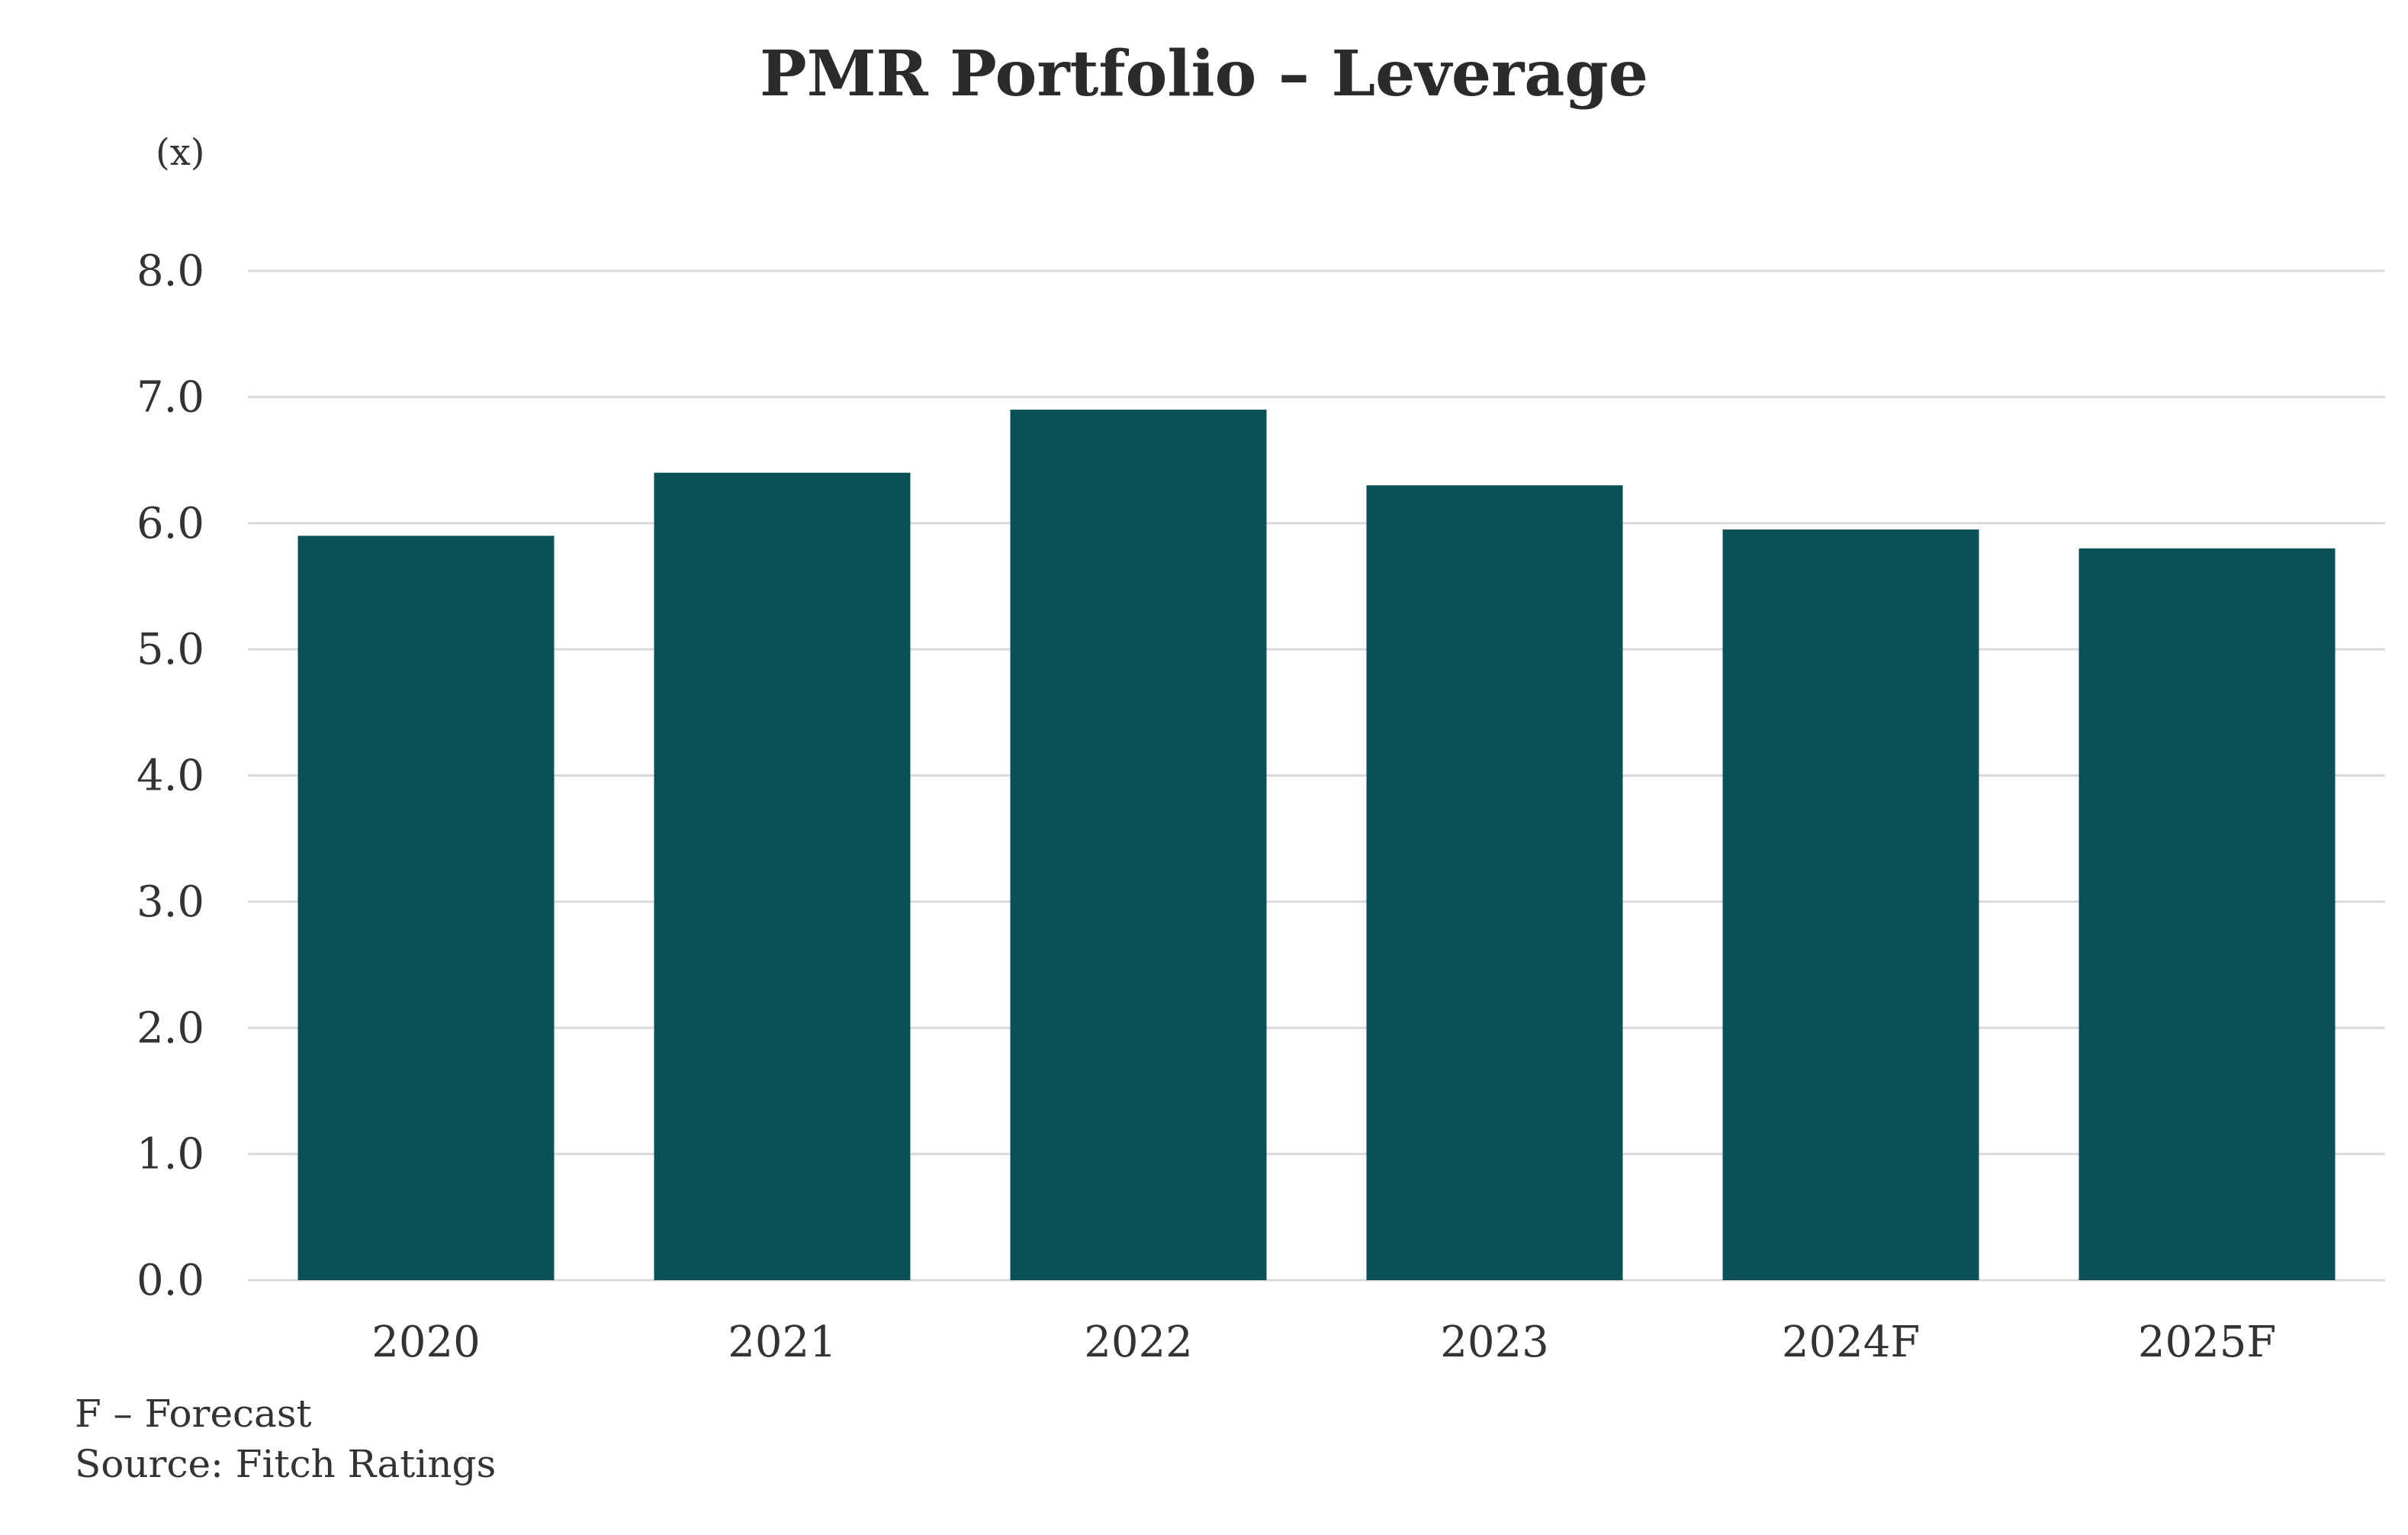  What do you see at coordinates (1851, 1342) in the screenshot?
I see `x-tick-label: 2024F` at bounding box center [1851, 1342].